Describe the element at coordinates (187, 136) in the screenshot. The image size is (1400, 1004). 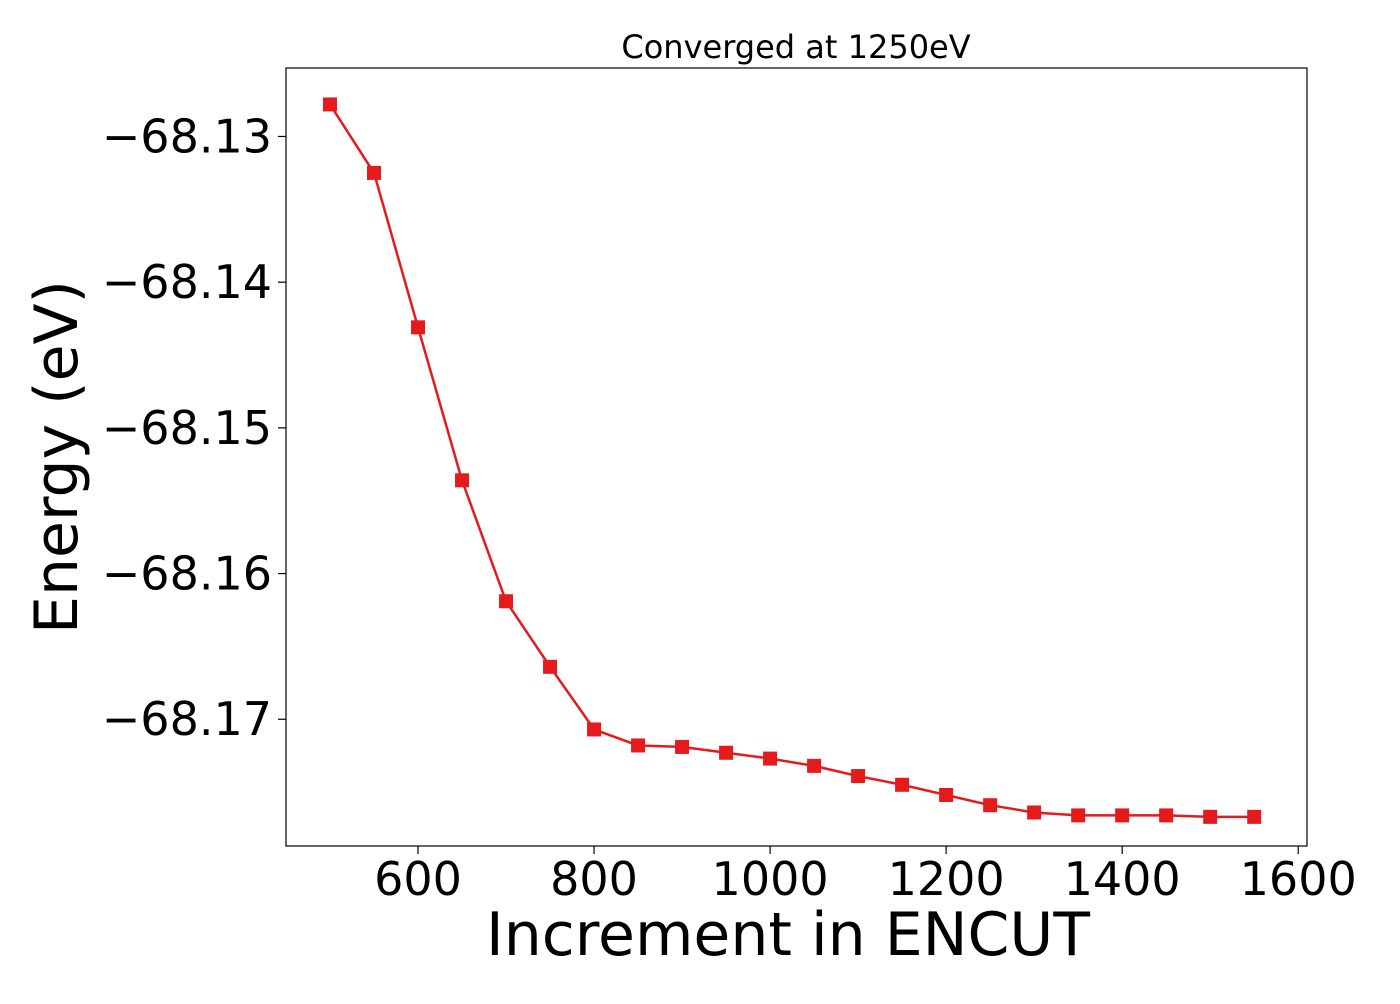
I see `y-tick-label: −68.13` at that location.